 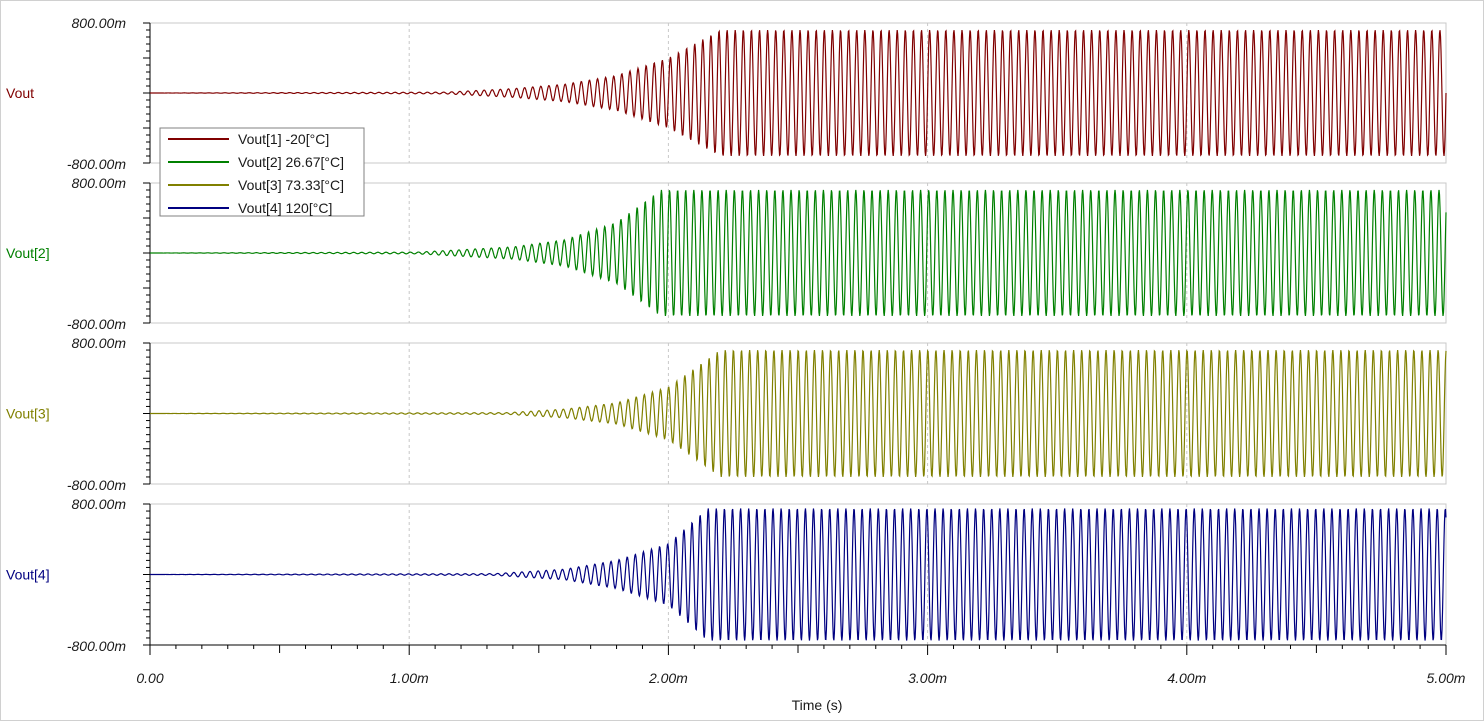 I want to click on x-axis-label: Time (s), so click(x=817, y=705).